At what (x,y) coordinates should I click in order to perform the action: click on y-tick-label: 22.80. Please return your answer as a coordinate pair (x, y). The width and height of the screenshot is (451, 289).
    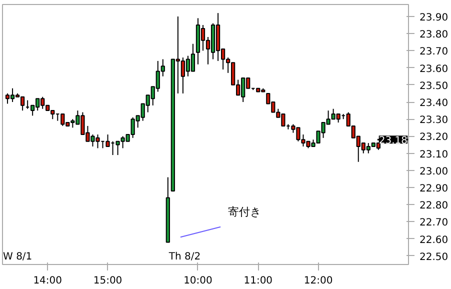
    Looking at the image, I should click on (434, 206).